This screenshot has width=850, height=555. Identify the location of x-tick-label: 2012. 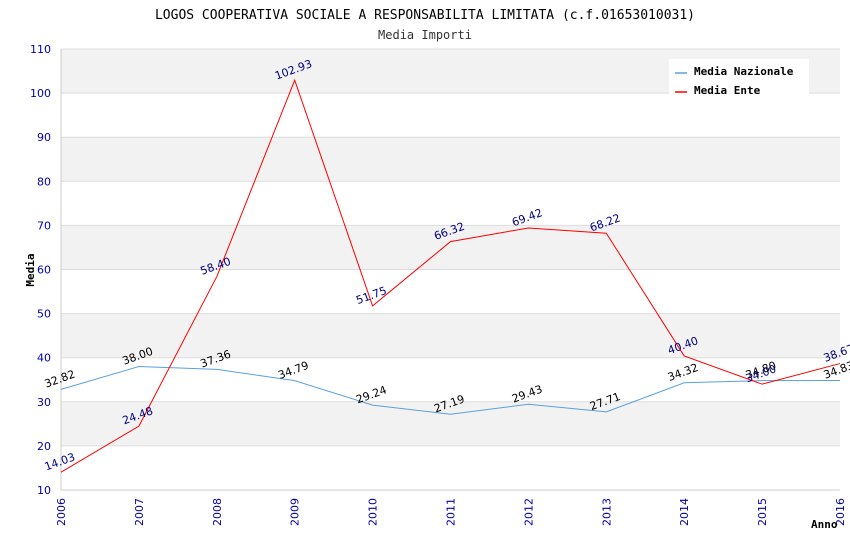
(528, 512).